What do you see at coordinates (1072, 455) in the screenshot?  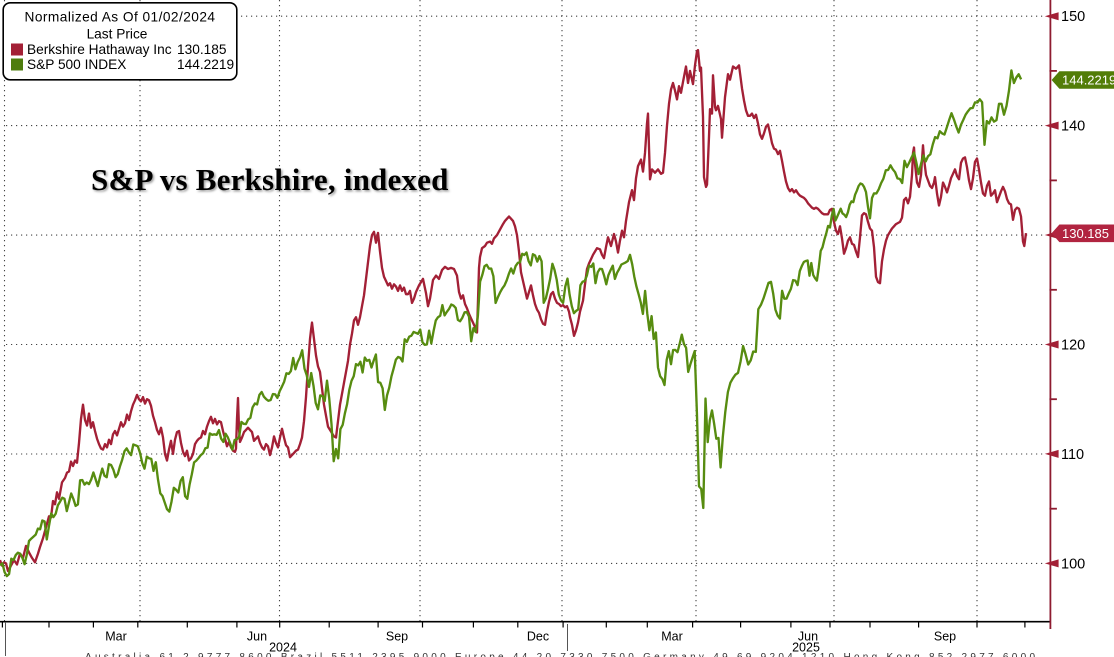 I see `svg-text: 110` at bounding box center [1072, 455].